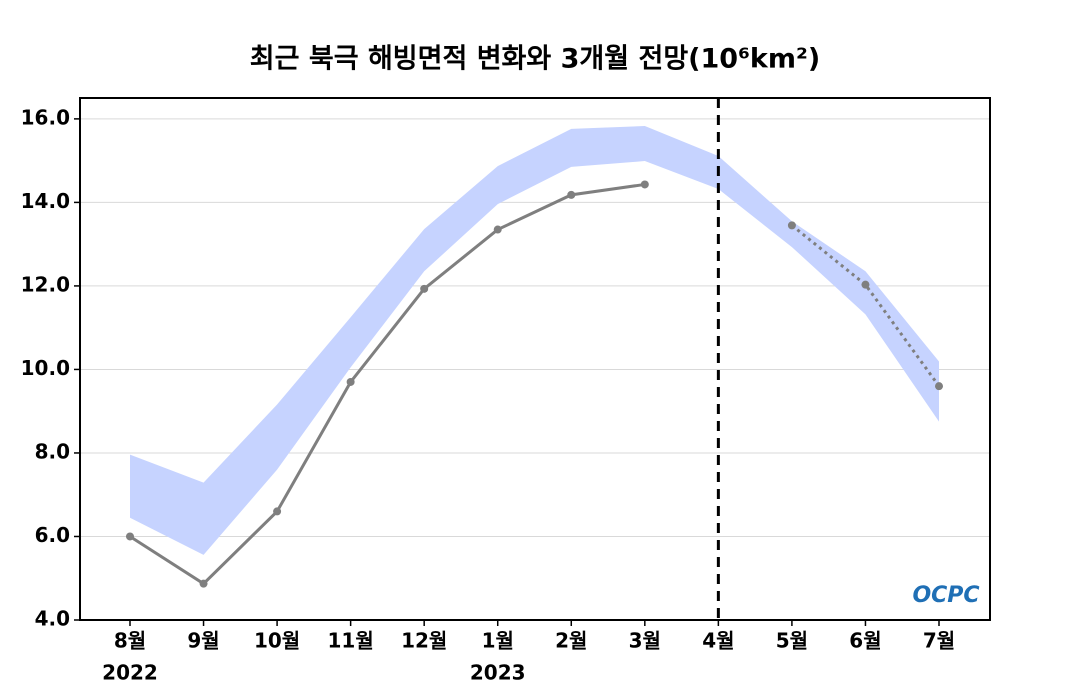  I want to click on x-tick-label: 6월, so click(865, 641).